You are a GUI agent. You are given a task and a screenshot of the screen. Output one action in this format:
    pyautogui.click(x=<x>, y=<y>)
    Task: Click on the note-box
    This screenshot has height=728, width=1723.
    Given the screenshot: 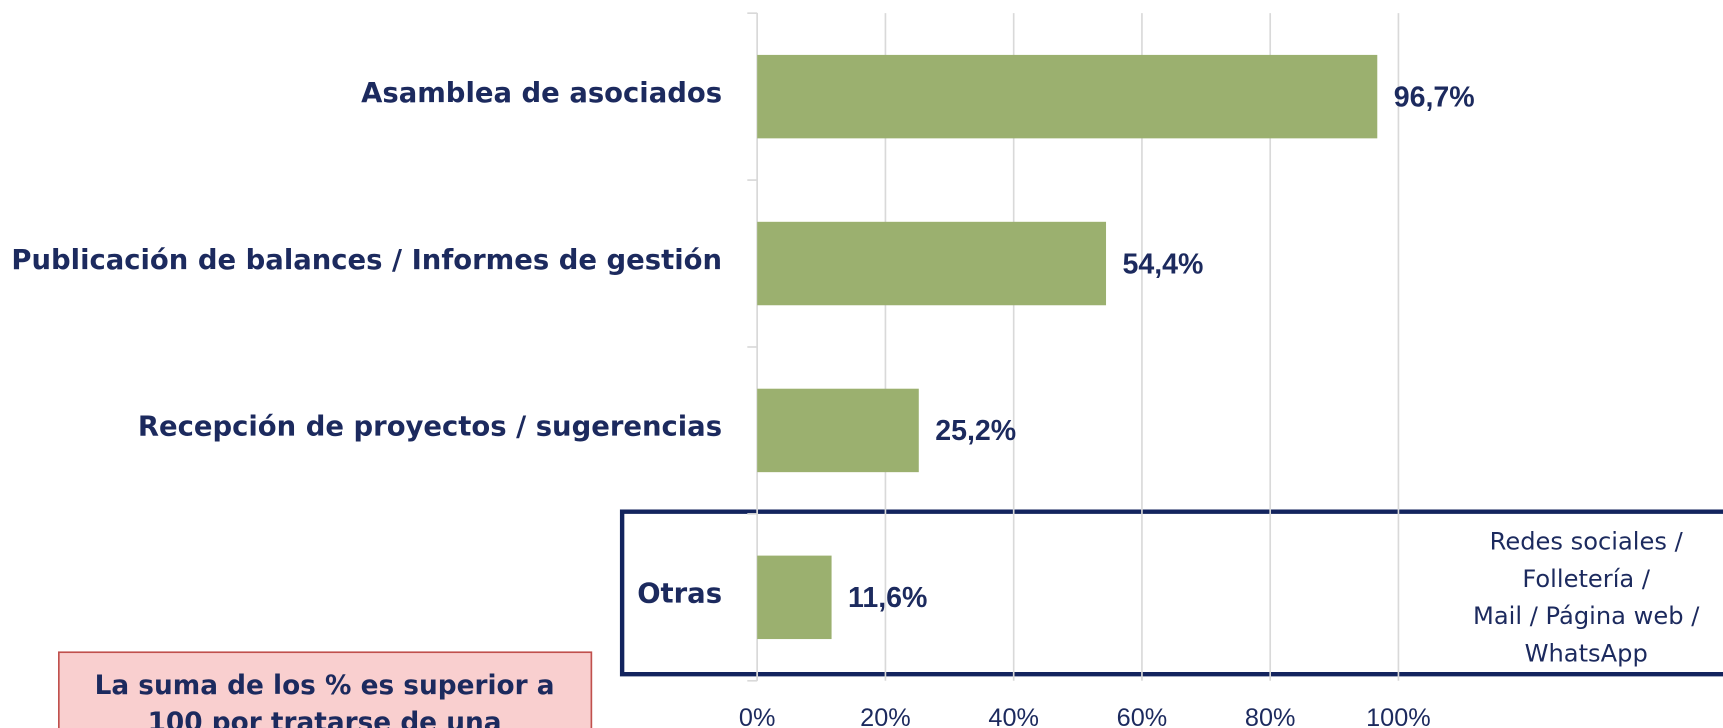 What is the action you would take?
    pyautogui.click(x=325, y=689)
    